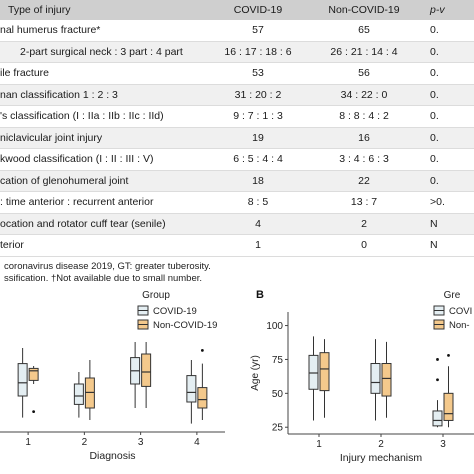 This screenshot has height=474, width=474. What do you see at coordinates (364, 52) in the screenshot?
I see `row-noncovid-value: 26 : 21 : 14 : 4` at bounding box center [364, 52].